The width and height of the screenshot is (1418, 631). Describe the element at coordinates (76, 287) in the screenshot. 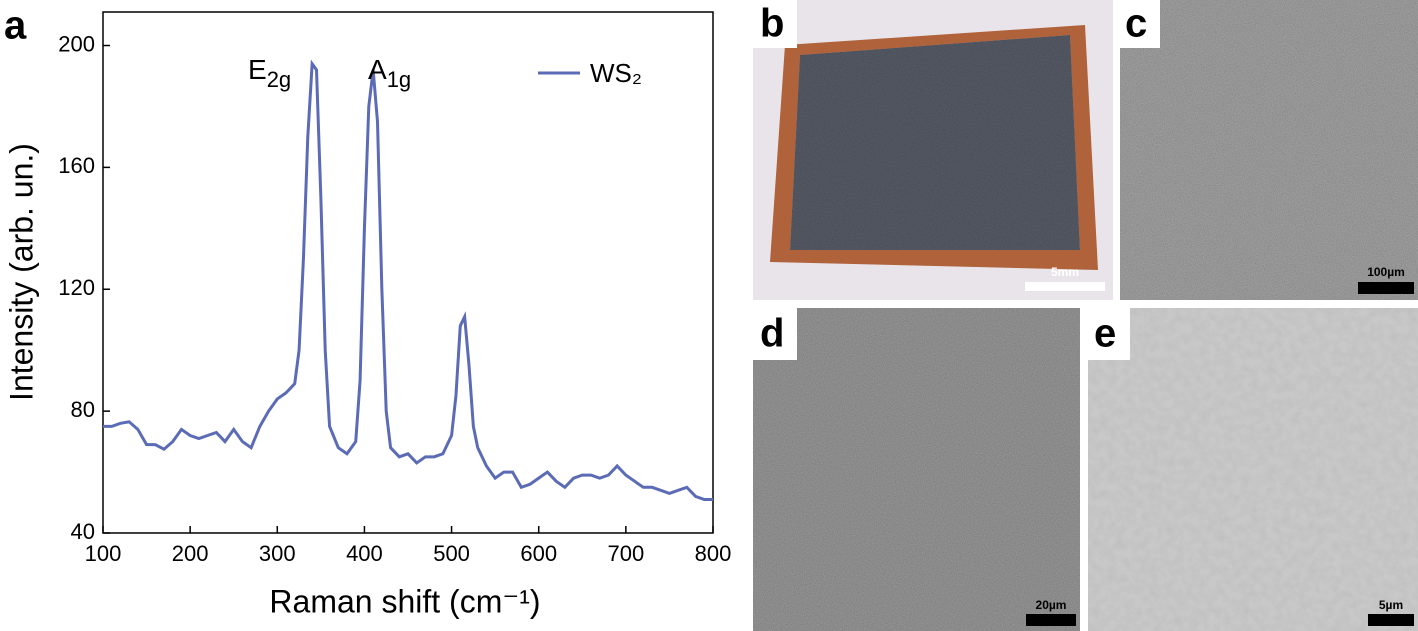

I see `y-tick-label: 120` at that location.